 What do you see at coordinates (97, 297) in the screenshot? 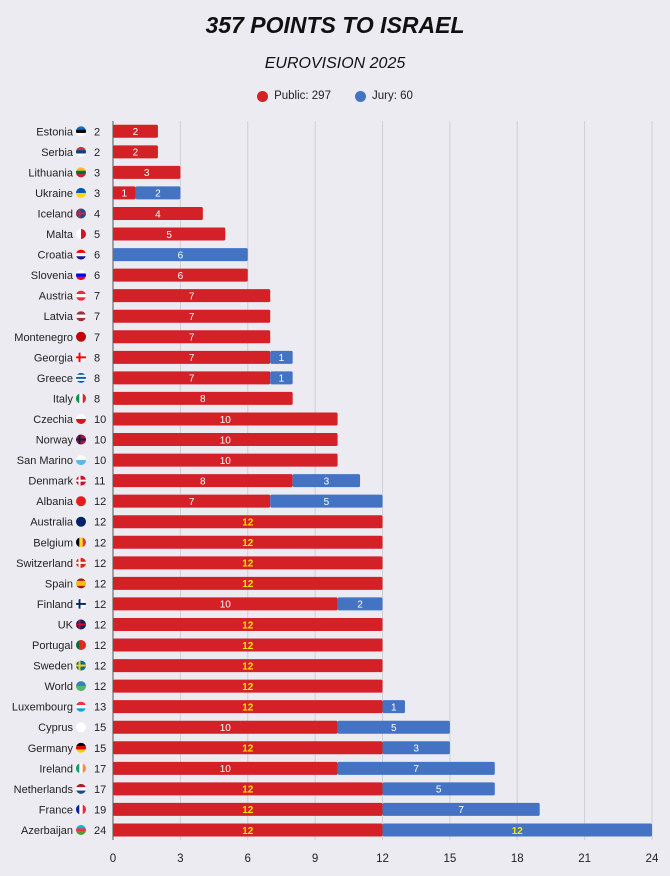
I see `total-label-austria: 7` at bounding box center [97, 297].